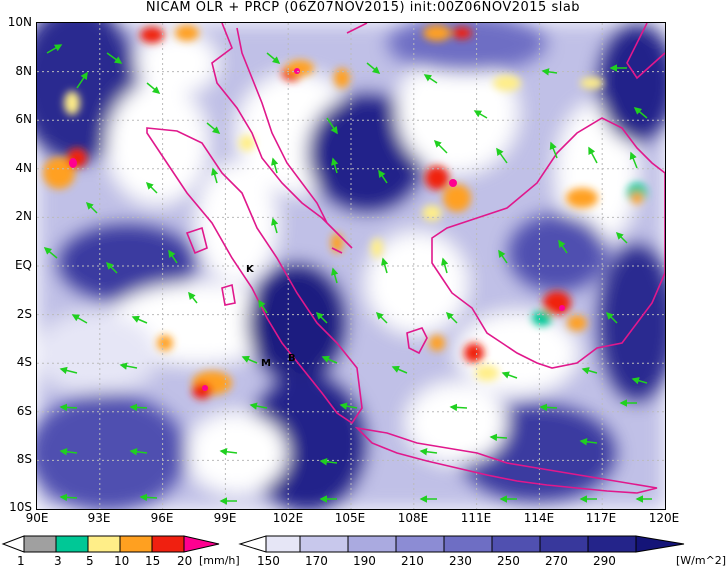  Describe the element at coordinates (601, 518) in the screenshot. I see `lon-label-117e: 117E` at that location.